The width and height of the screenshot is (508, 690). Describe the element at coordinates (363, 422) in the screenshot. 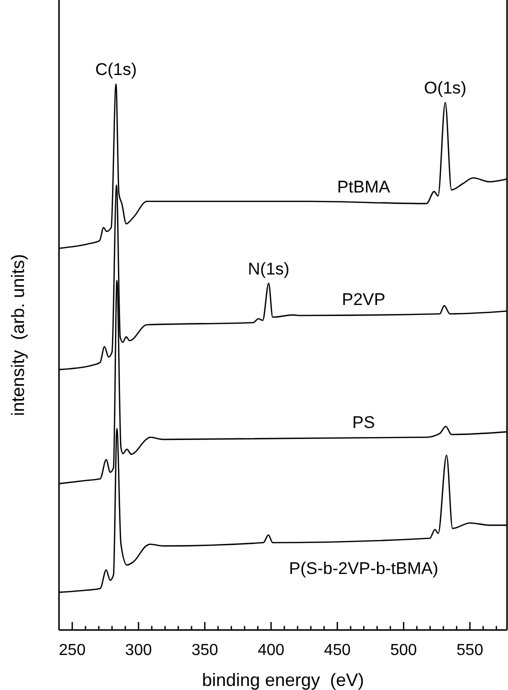

I see `series-label: PS` at that location.